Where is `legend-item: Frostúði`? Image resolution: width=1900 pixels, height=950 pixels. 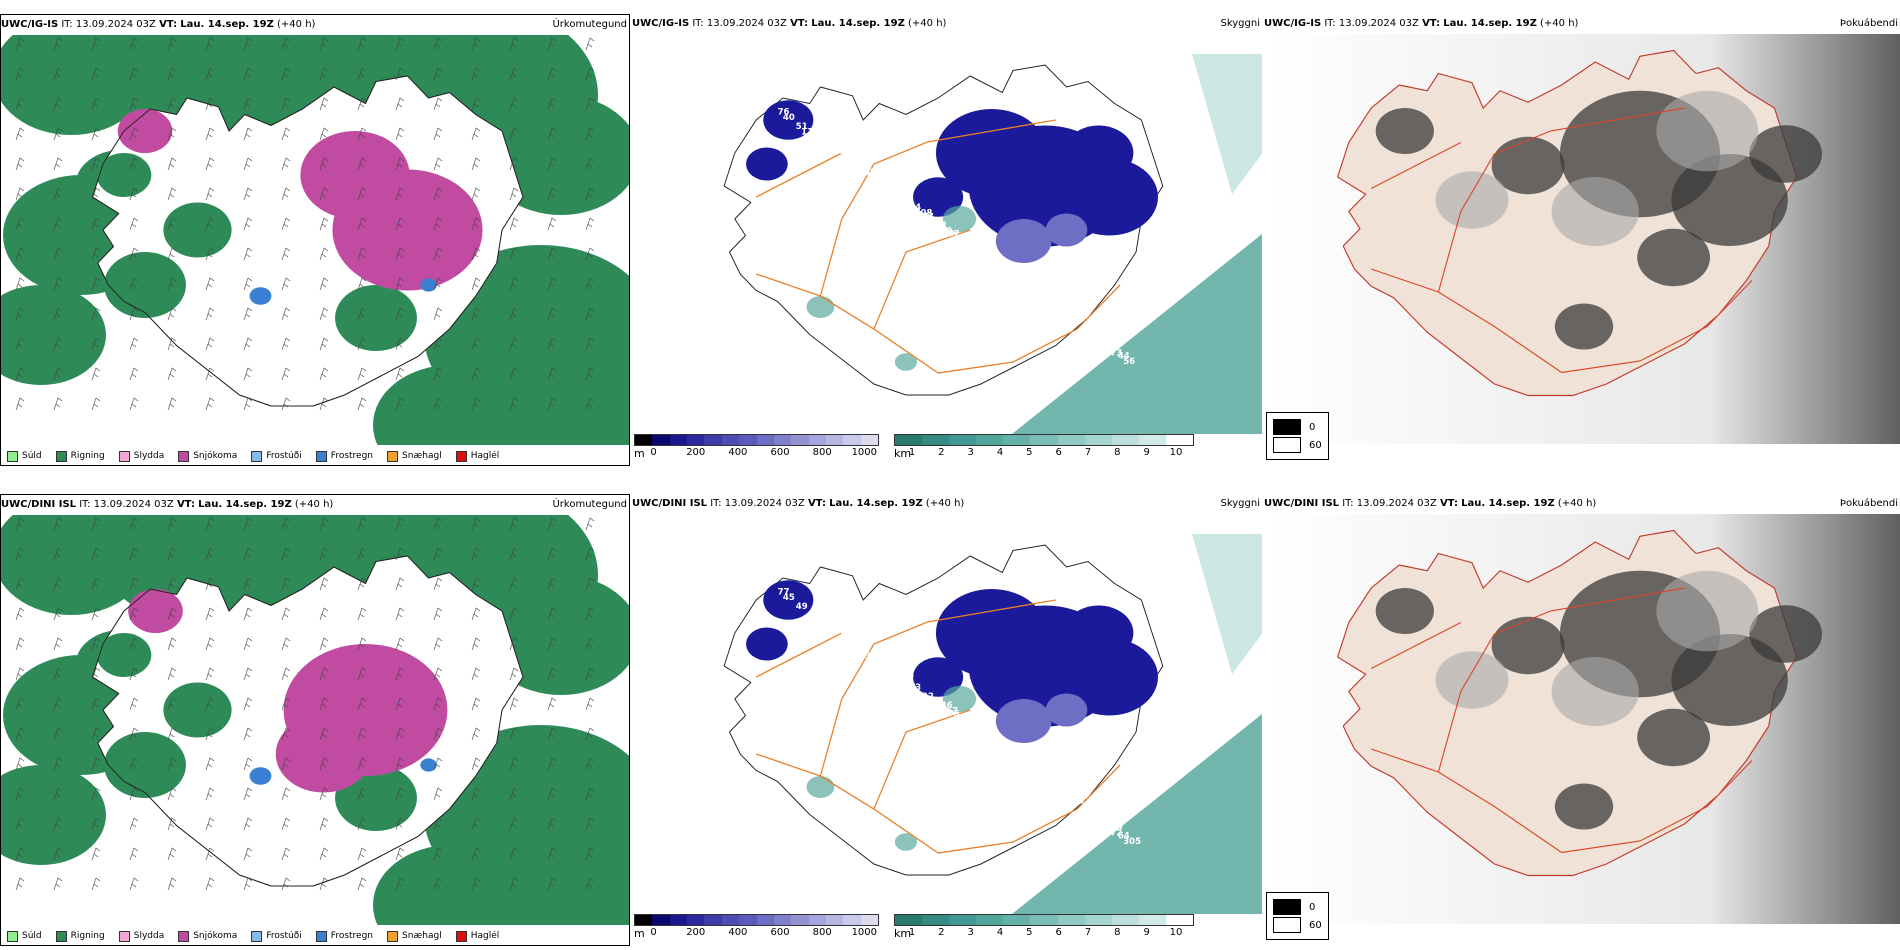 legend-item: Frostúði is located at coordinates (276, 456).